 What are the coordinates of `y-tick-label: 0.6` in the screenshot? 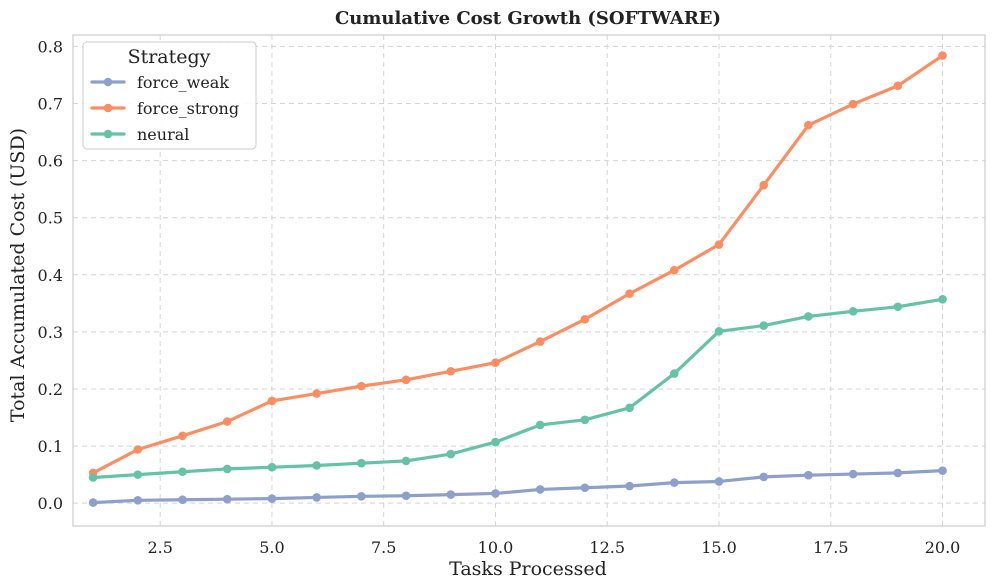 It's located at (50, 161).